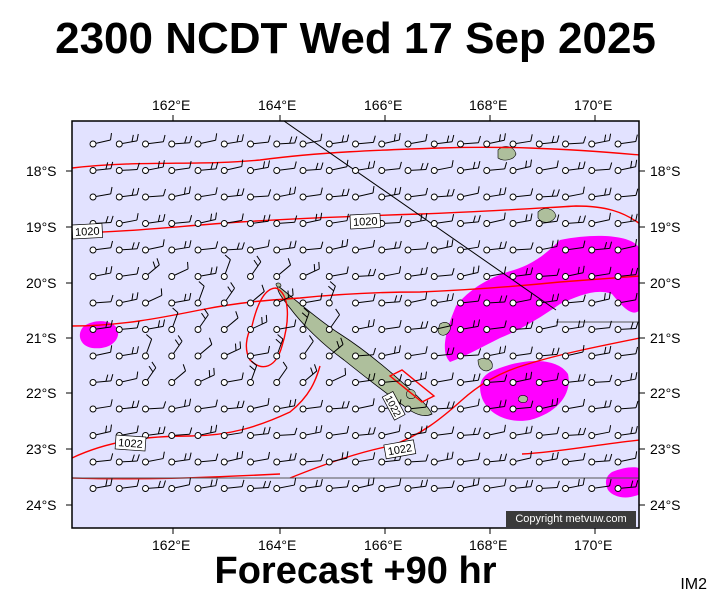  I want to click on isobar-label-1022-a: 1022, so click(130, 444).